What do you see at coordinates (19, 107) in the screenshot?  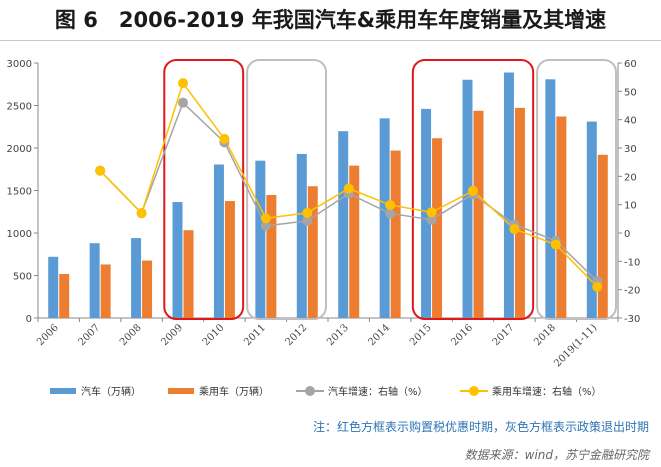 I see `y-left-tick-label: 2500` at bounding box center [19, 107].